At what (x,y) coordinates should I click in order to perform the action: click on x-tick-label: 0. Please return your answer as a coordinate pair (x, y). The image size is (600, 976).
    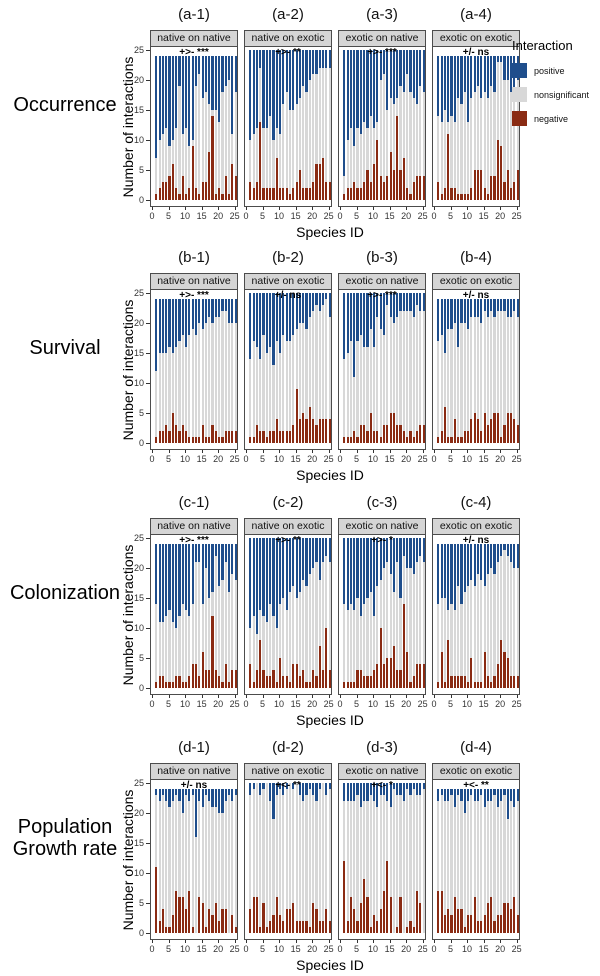
    Looking at the image, I should click on (340, 216).